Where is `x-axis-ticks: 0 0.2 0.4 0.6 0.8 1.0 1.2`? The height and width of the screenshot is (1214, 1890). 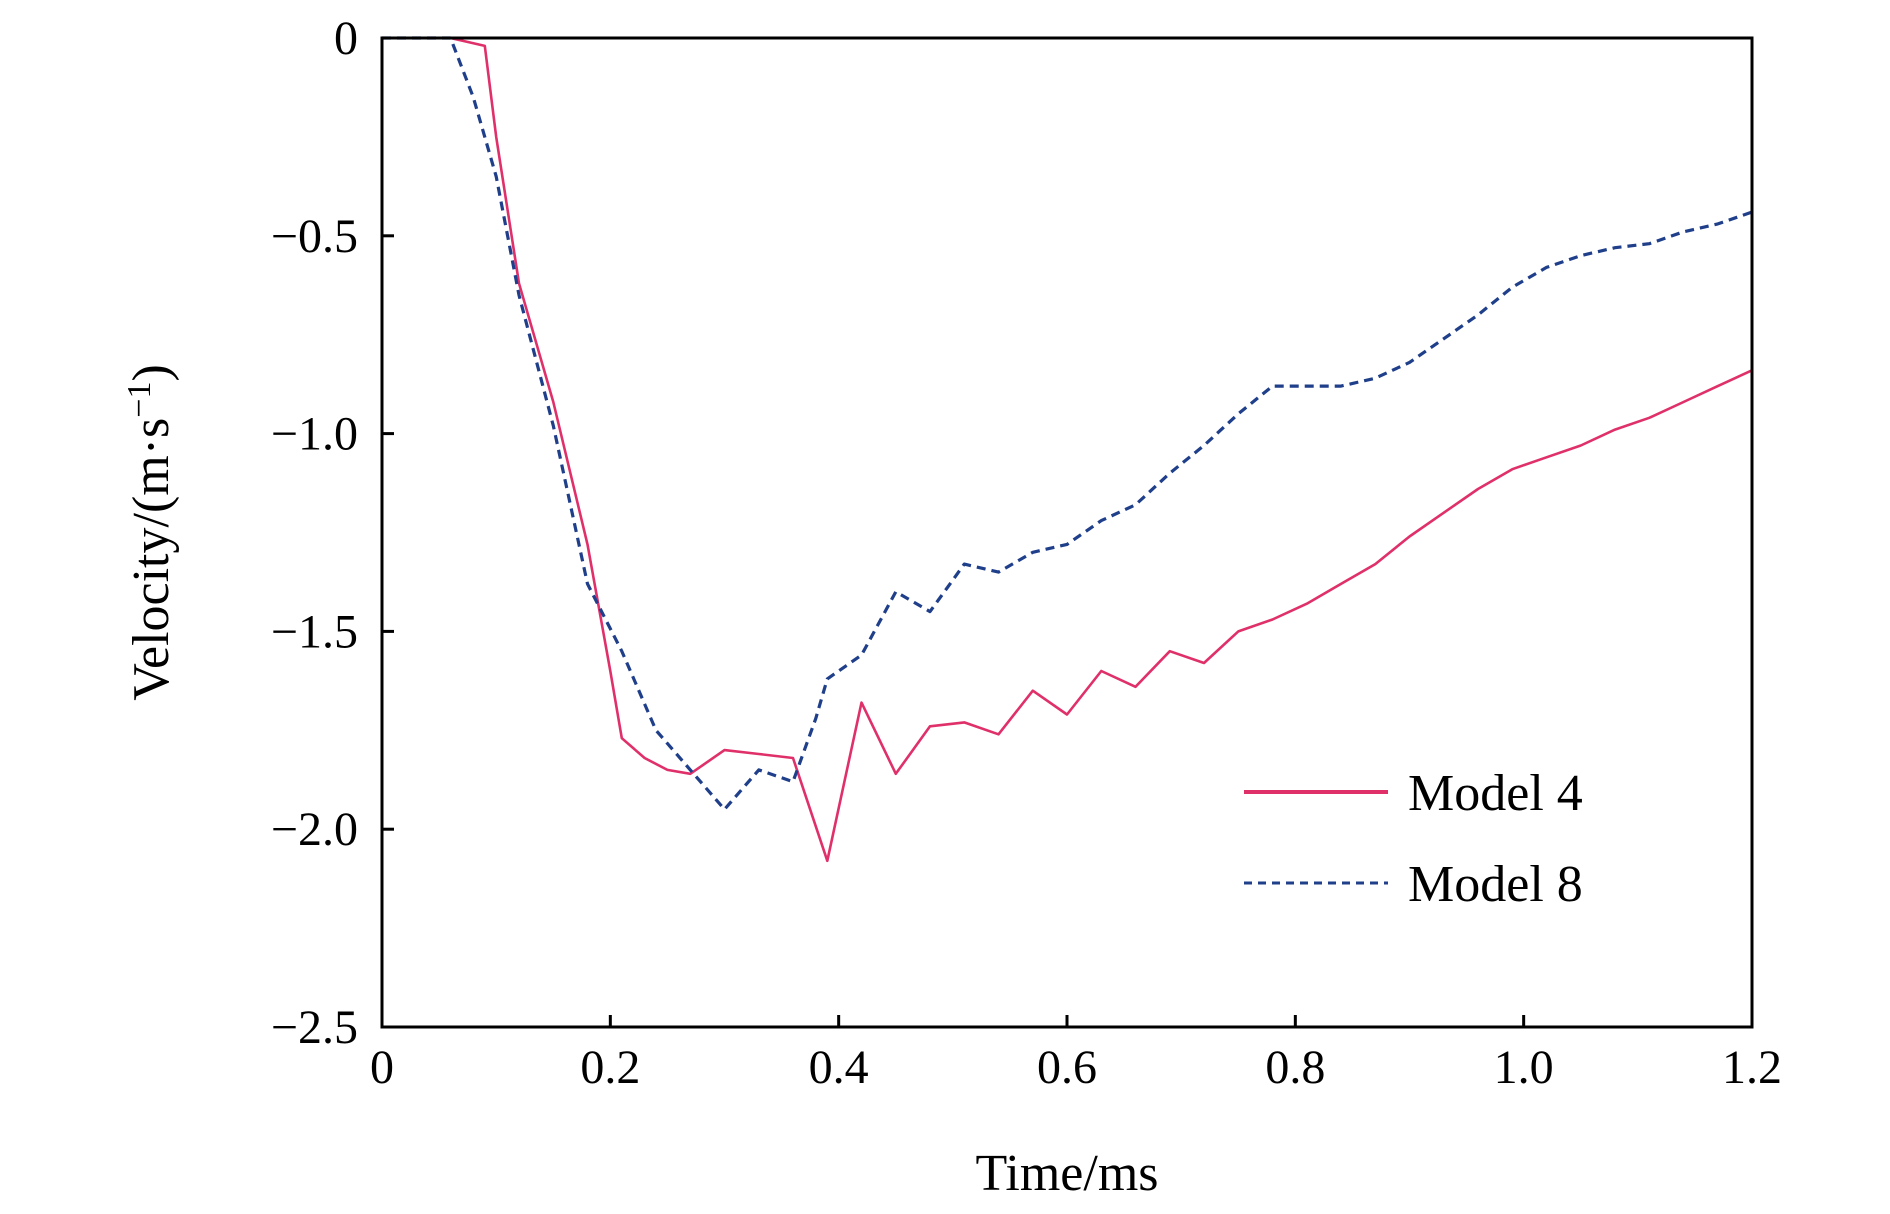
x-axis-ticks: 0 0.2 0.4 0.6 0.8 1.0 1.2 is located at coordinates (1076, 1054).